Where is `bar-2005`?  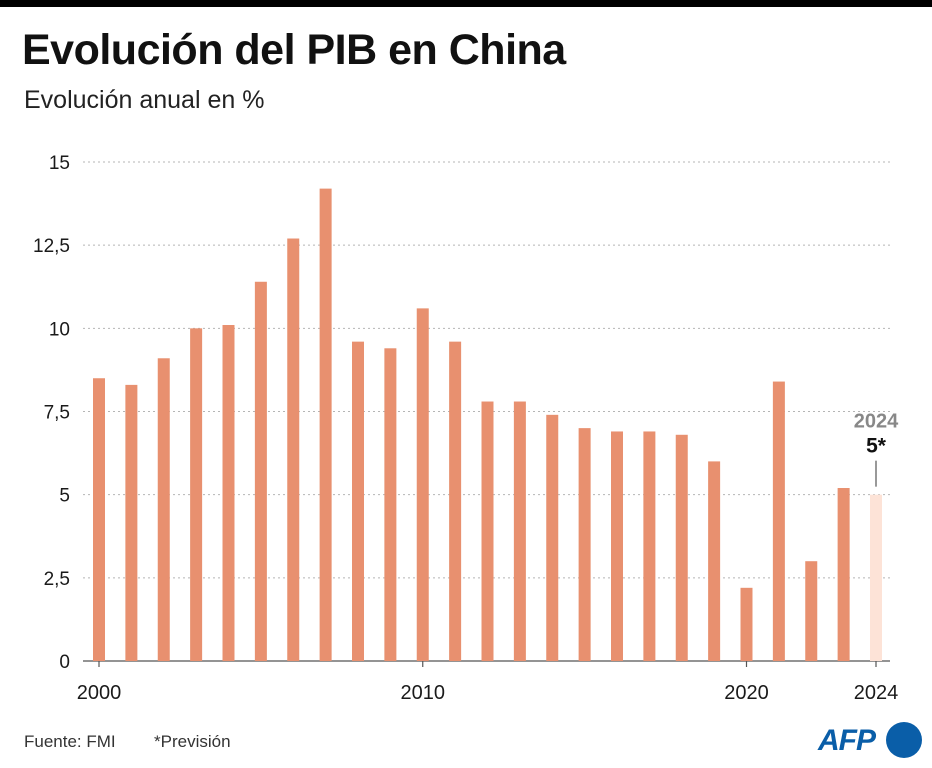 bar-2005 is located at coordinates (260, 471).